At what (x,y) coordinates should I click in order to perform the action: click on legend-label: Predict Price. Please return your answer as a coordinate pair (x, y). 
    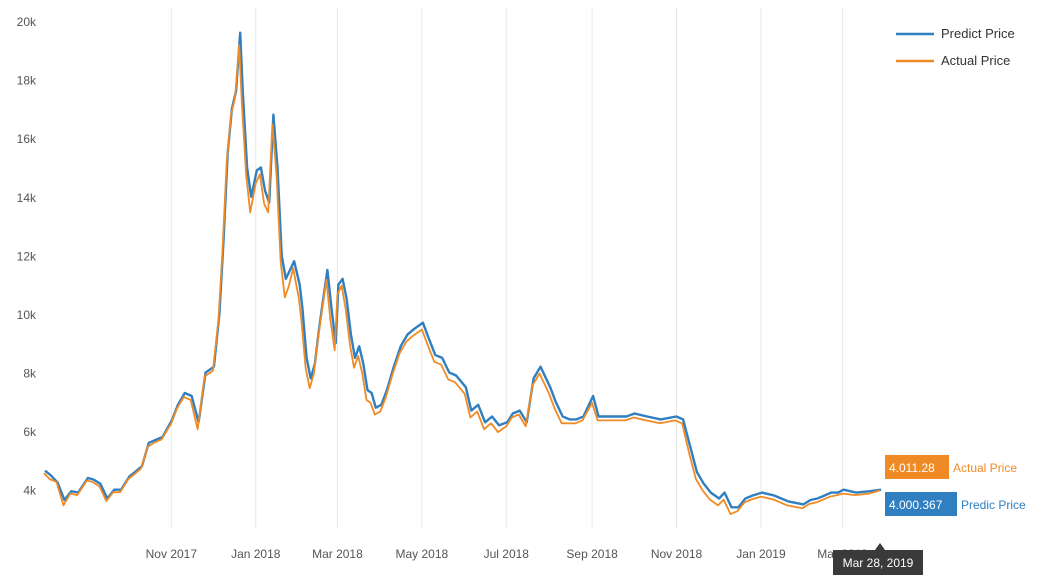
    Looking at the image, I should click on (978, 33).